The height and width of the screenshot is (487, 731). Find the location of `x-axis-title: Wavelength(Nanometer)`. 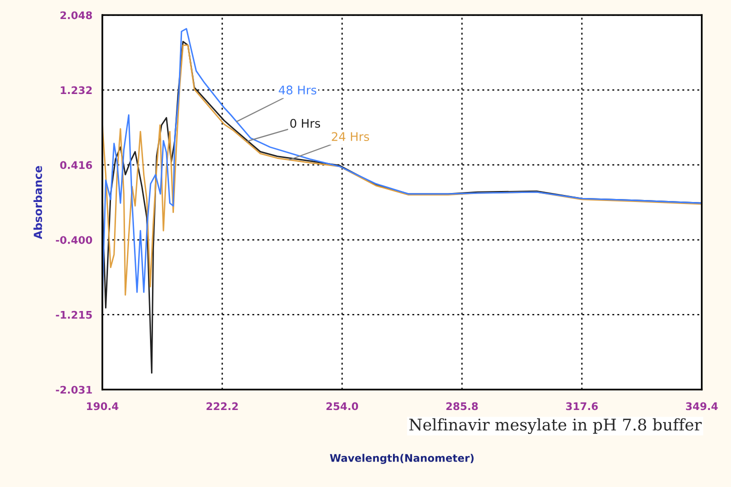

x-axis-title: Wavelength(Nanometer) is located at coordinates (402, 459).